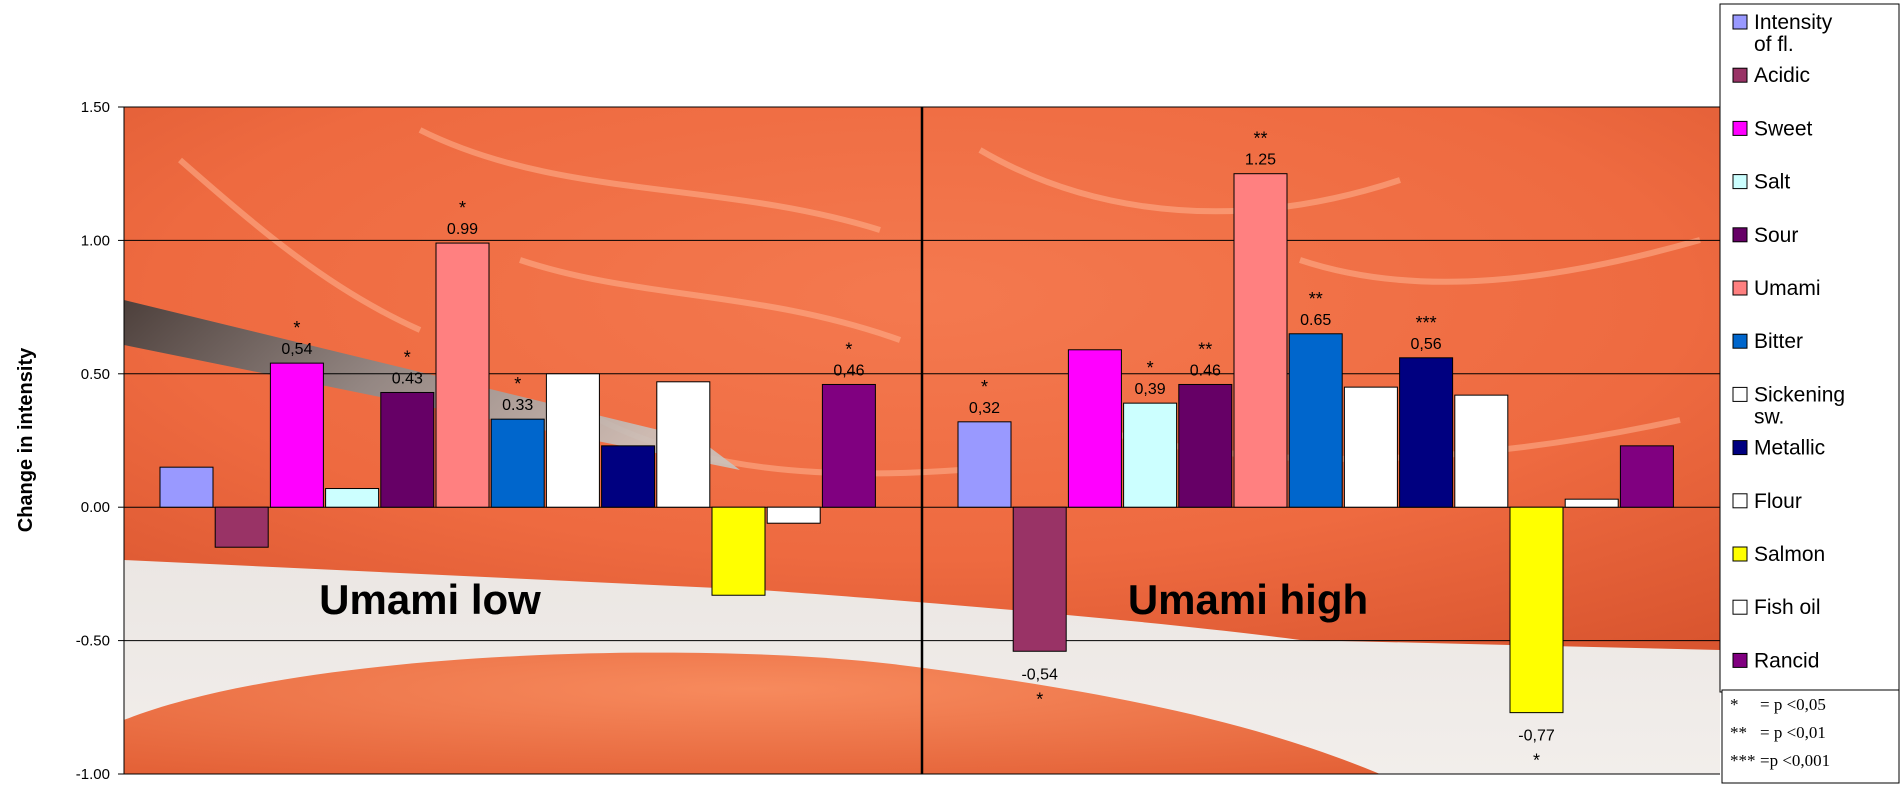 This screenshot has width=1901, height=785. Describe the element at coordinates (793, 515) in the screenshot. I see `bar-umami-low-fish-oil` at that location.